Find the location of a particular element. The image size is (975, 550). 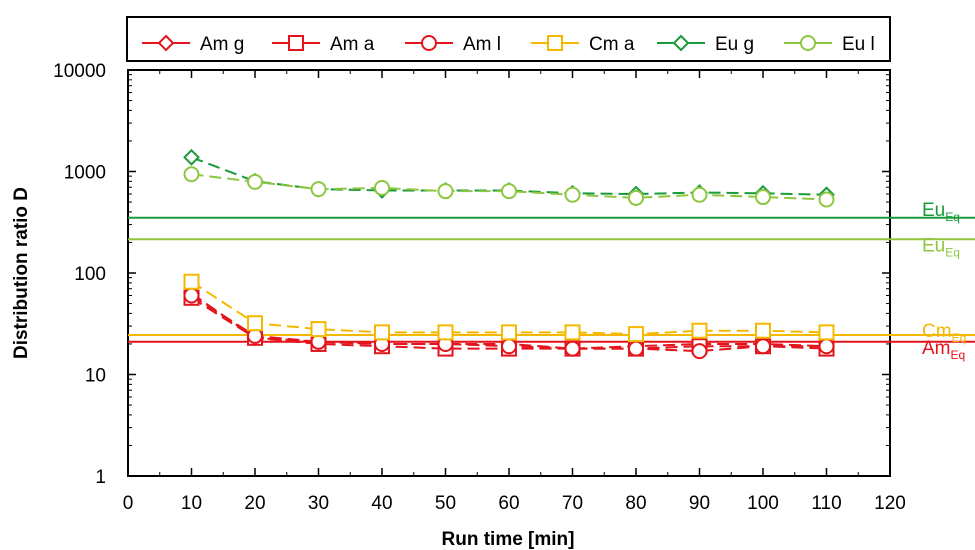

x-tick-label: 0 is located at coordinates (128, 503).